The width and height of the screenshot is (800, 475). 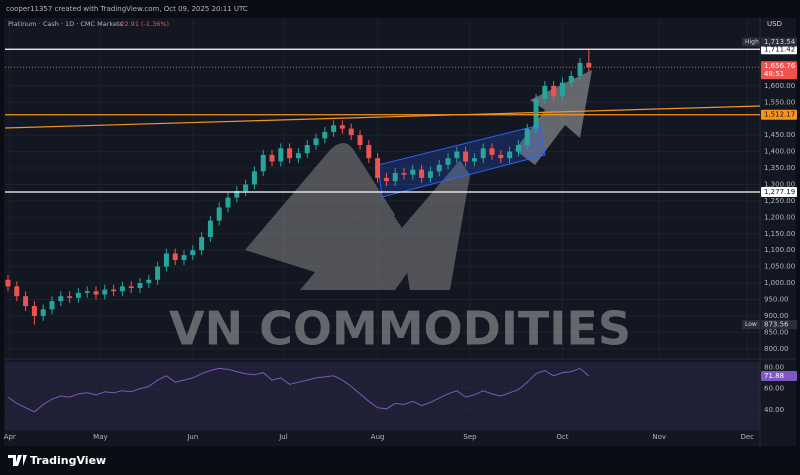 What do you see at coordinates (776, 332) in the screenshot?
I see `y-tick-label: 850.00` at bounding box center [776, 332].